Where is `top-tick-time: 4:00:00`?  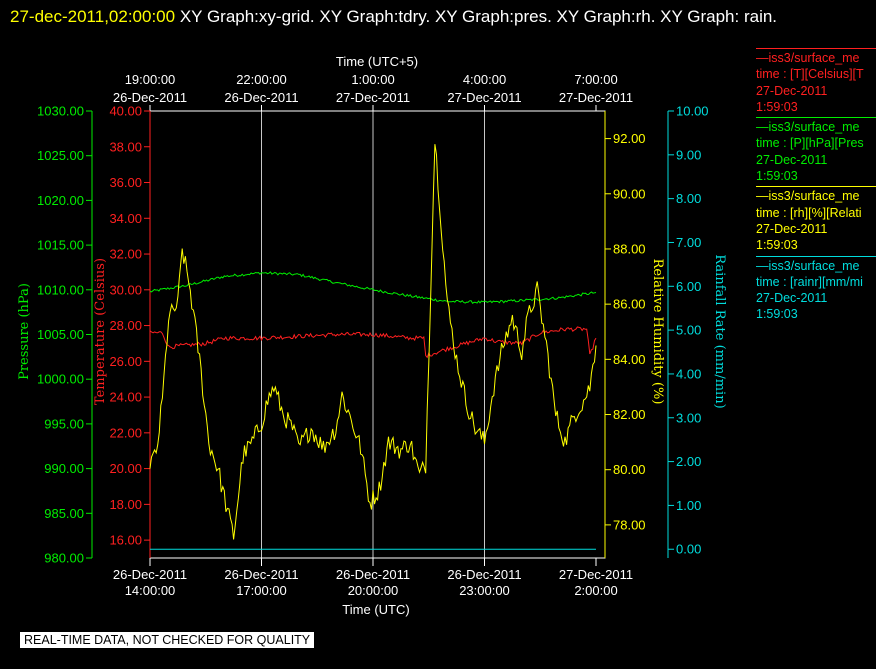 top-tick-time: 4:00:00 is located at coordinates (484, 79).